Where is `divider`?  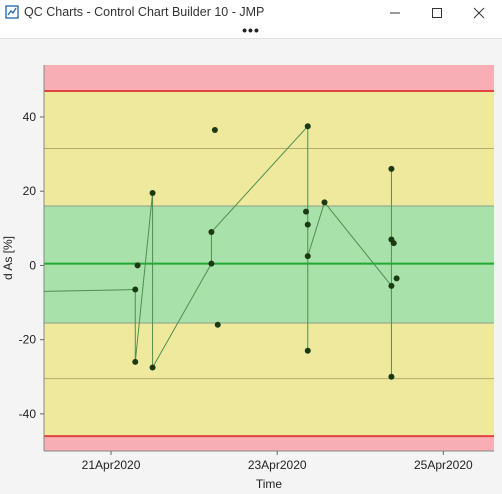
divider is located at coordinates (251, 38).